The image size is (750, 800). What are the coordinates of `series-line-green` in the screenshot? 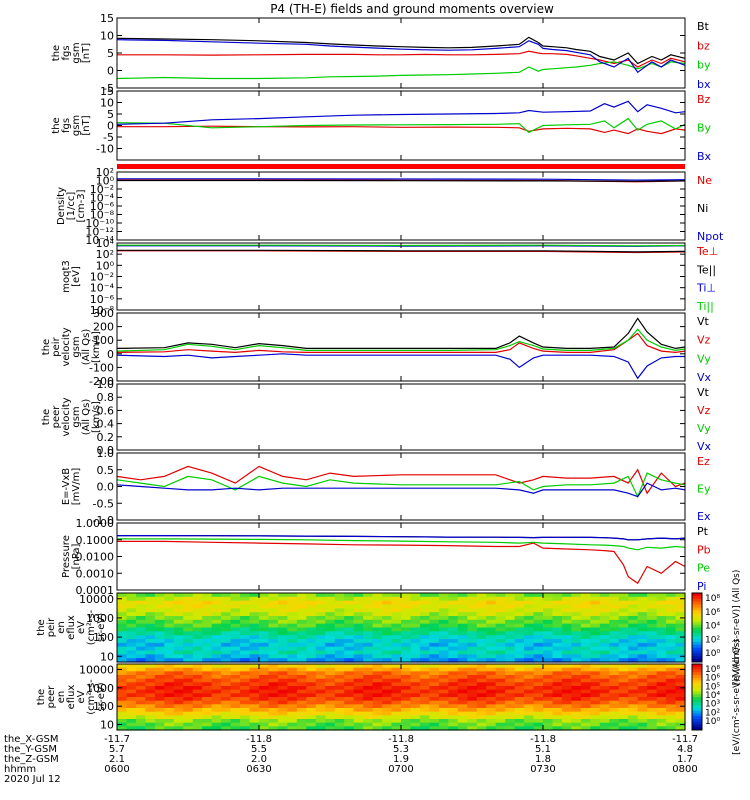 It's located at (401, 125).